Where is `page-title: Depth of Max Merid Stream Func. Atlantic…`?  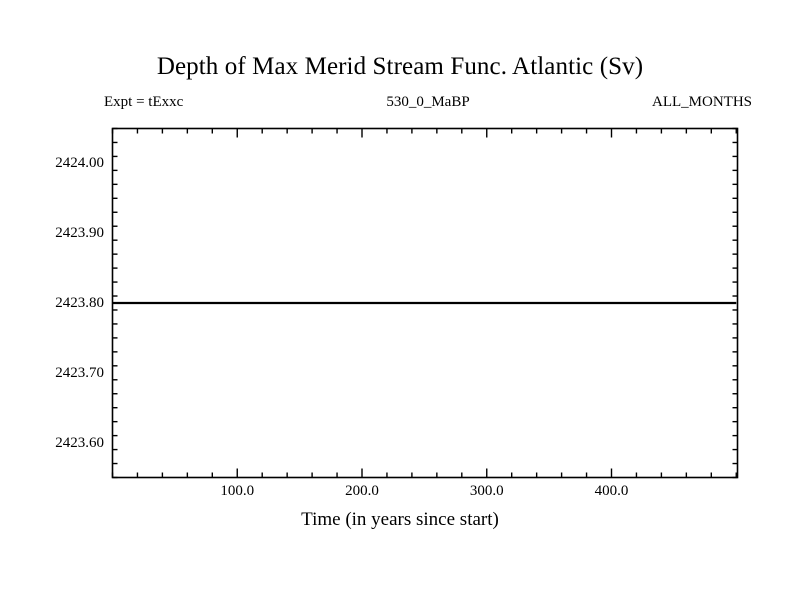
page-title: Depth of Max Merid Stream Func. Atlantic… is located at coordinates (400, 66).